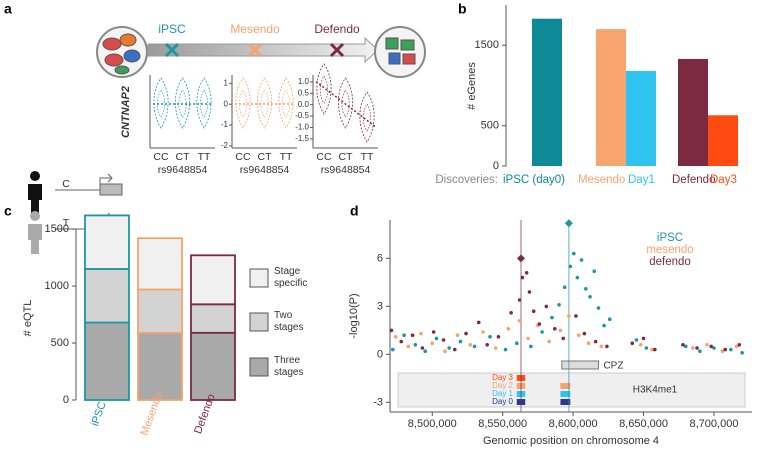  Describe the element at coordinates (380, 306) in the screenshot. I see `y-tick-label: 3` at that location.